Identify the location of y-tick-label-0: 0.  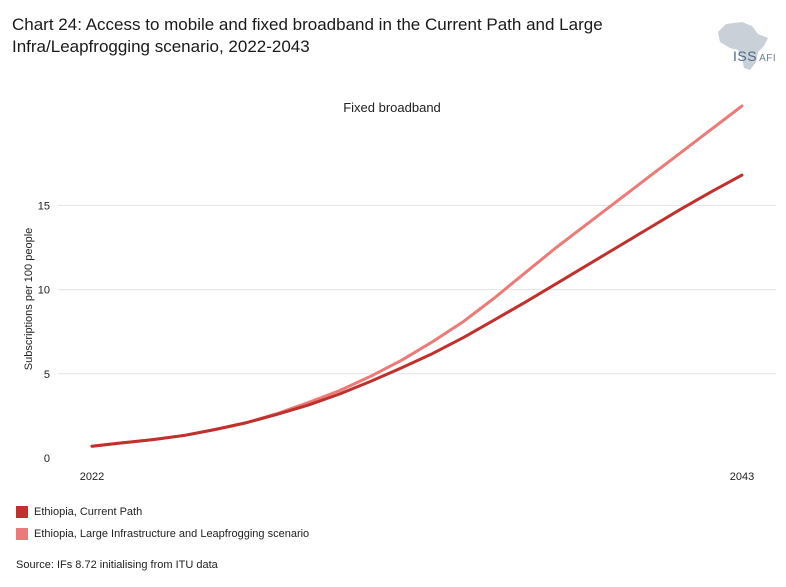
(47, 459).